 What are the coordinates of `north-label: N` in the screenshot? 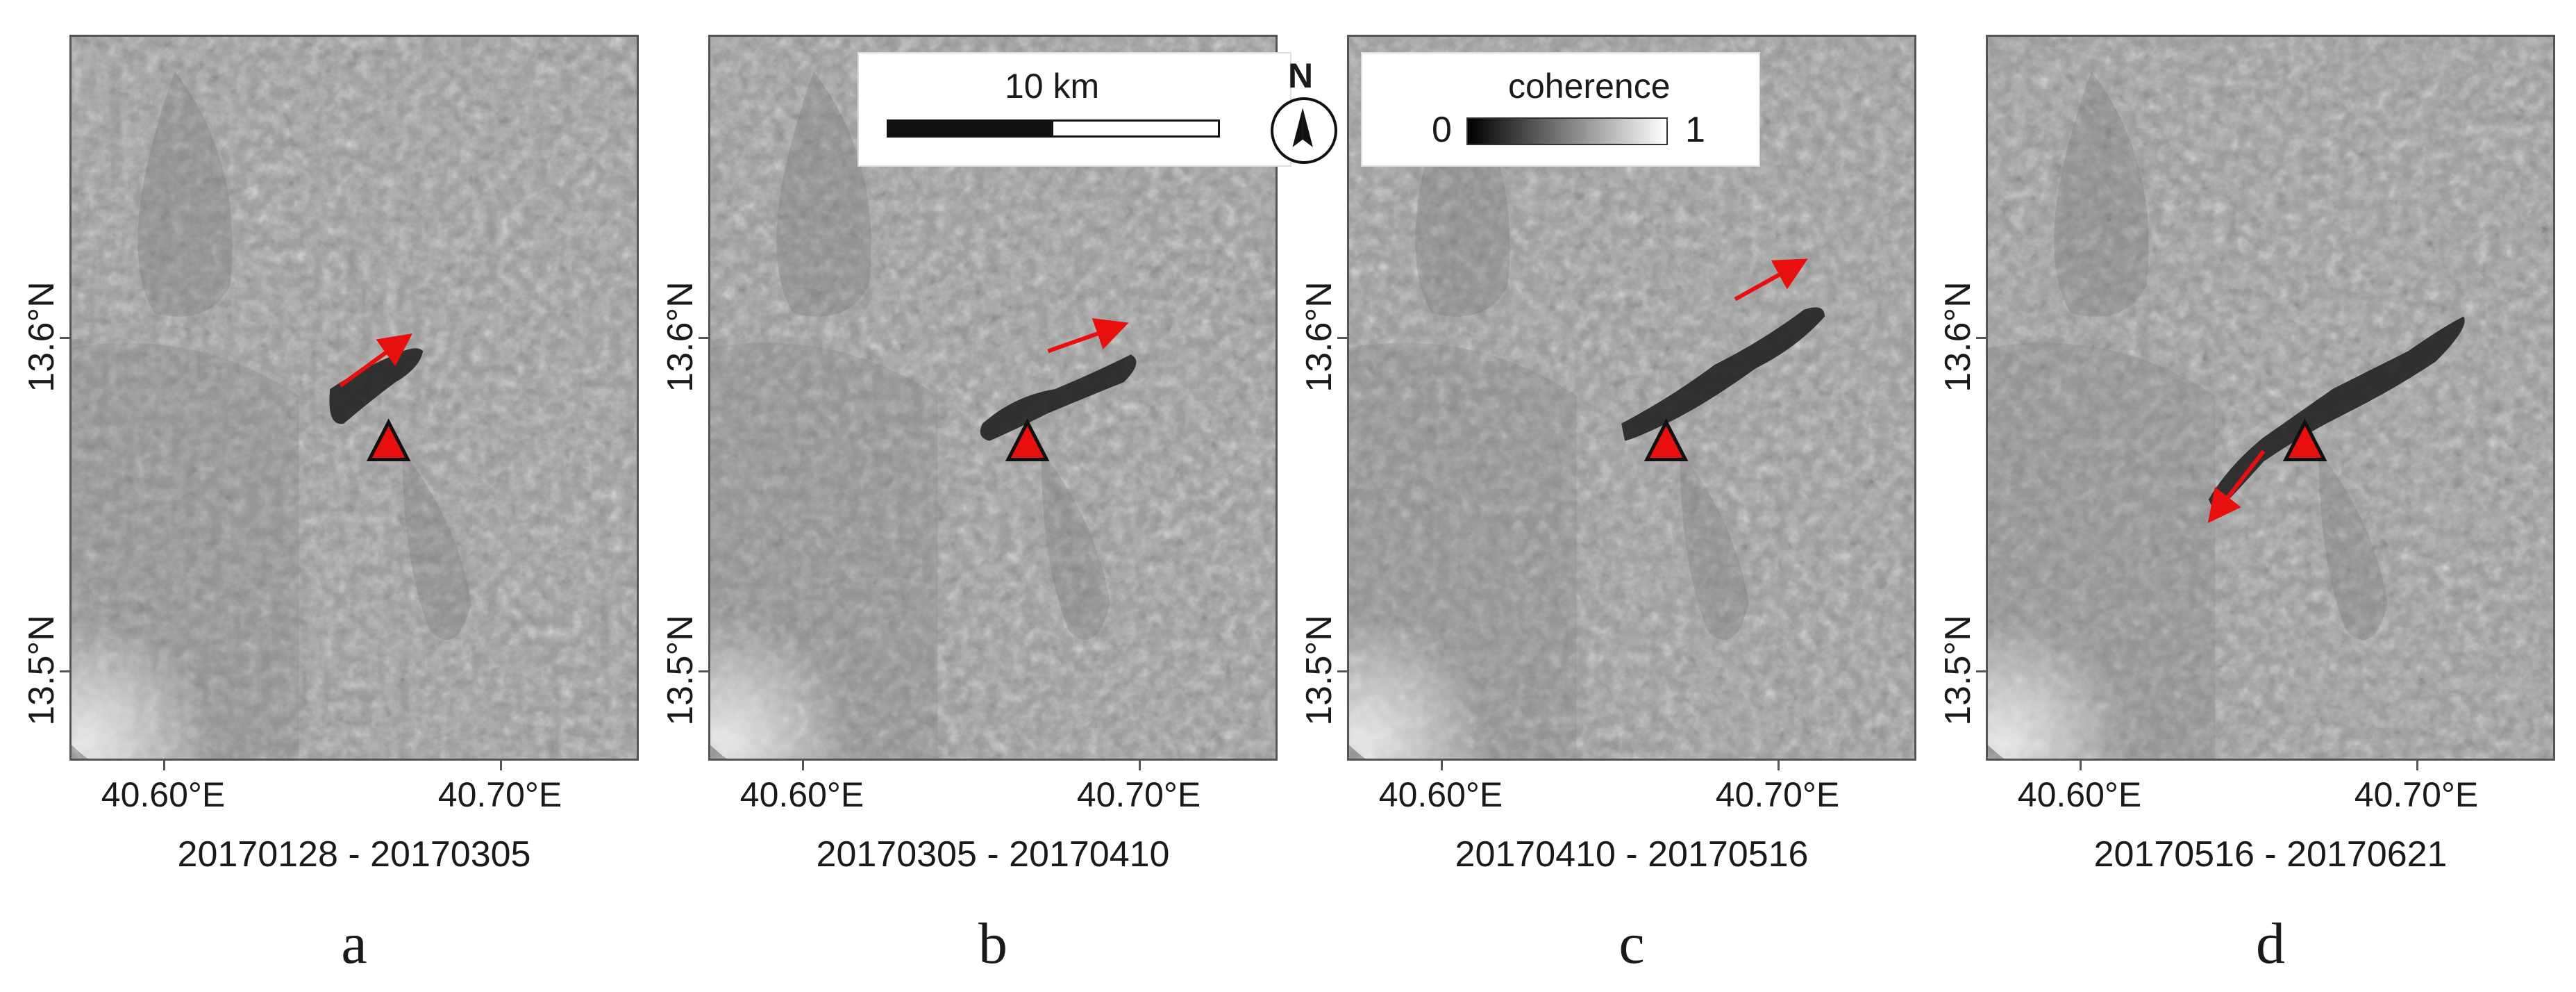 It's located at (1301, 75).